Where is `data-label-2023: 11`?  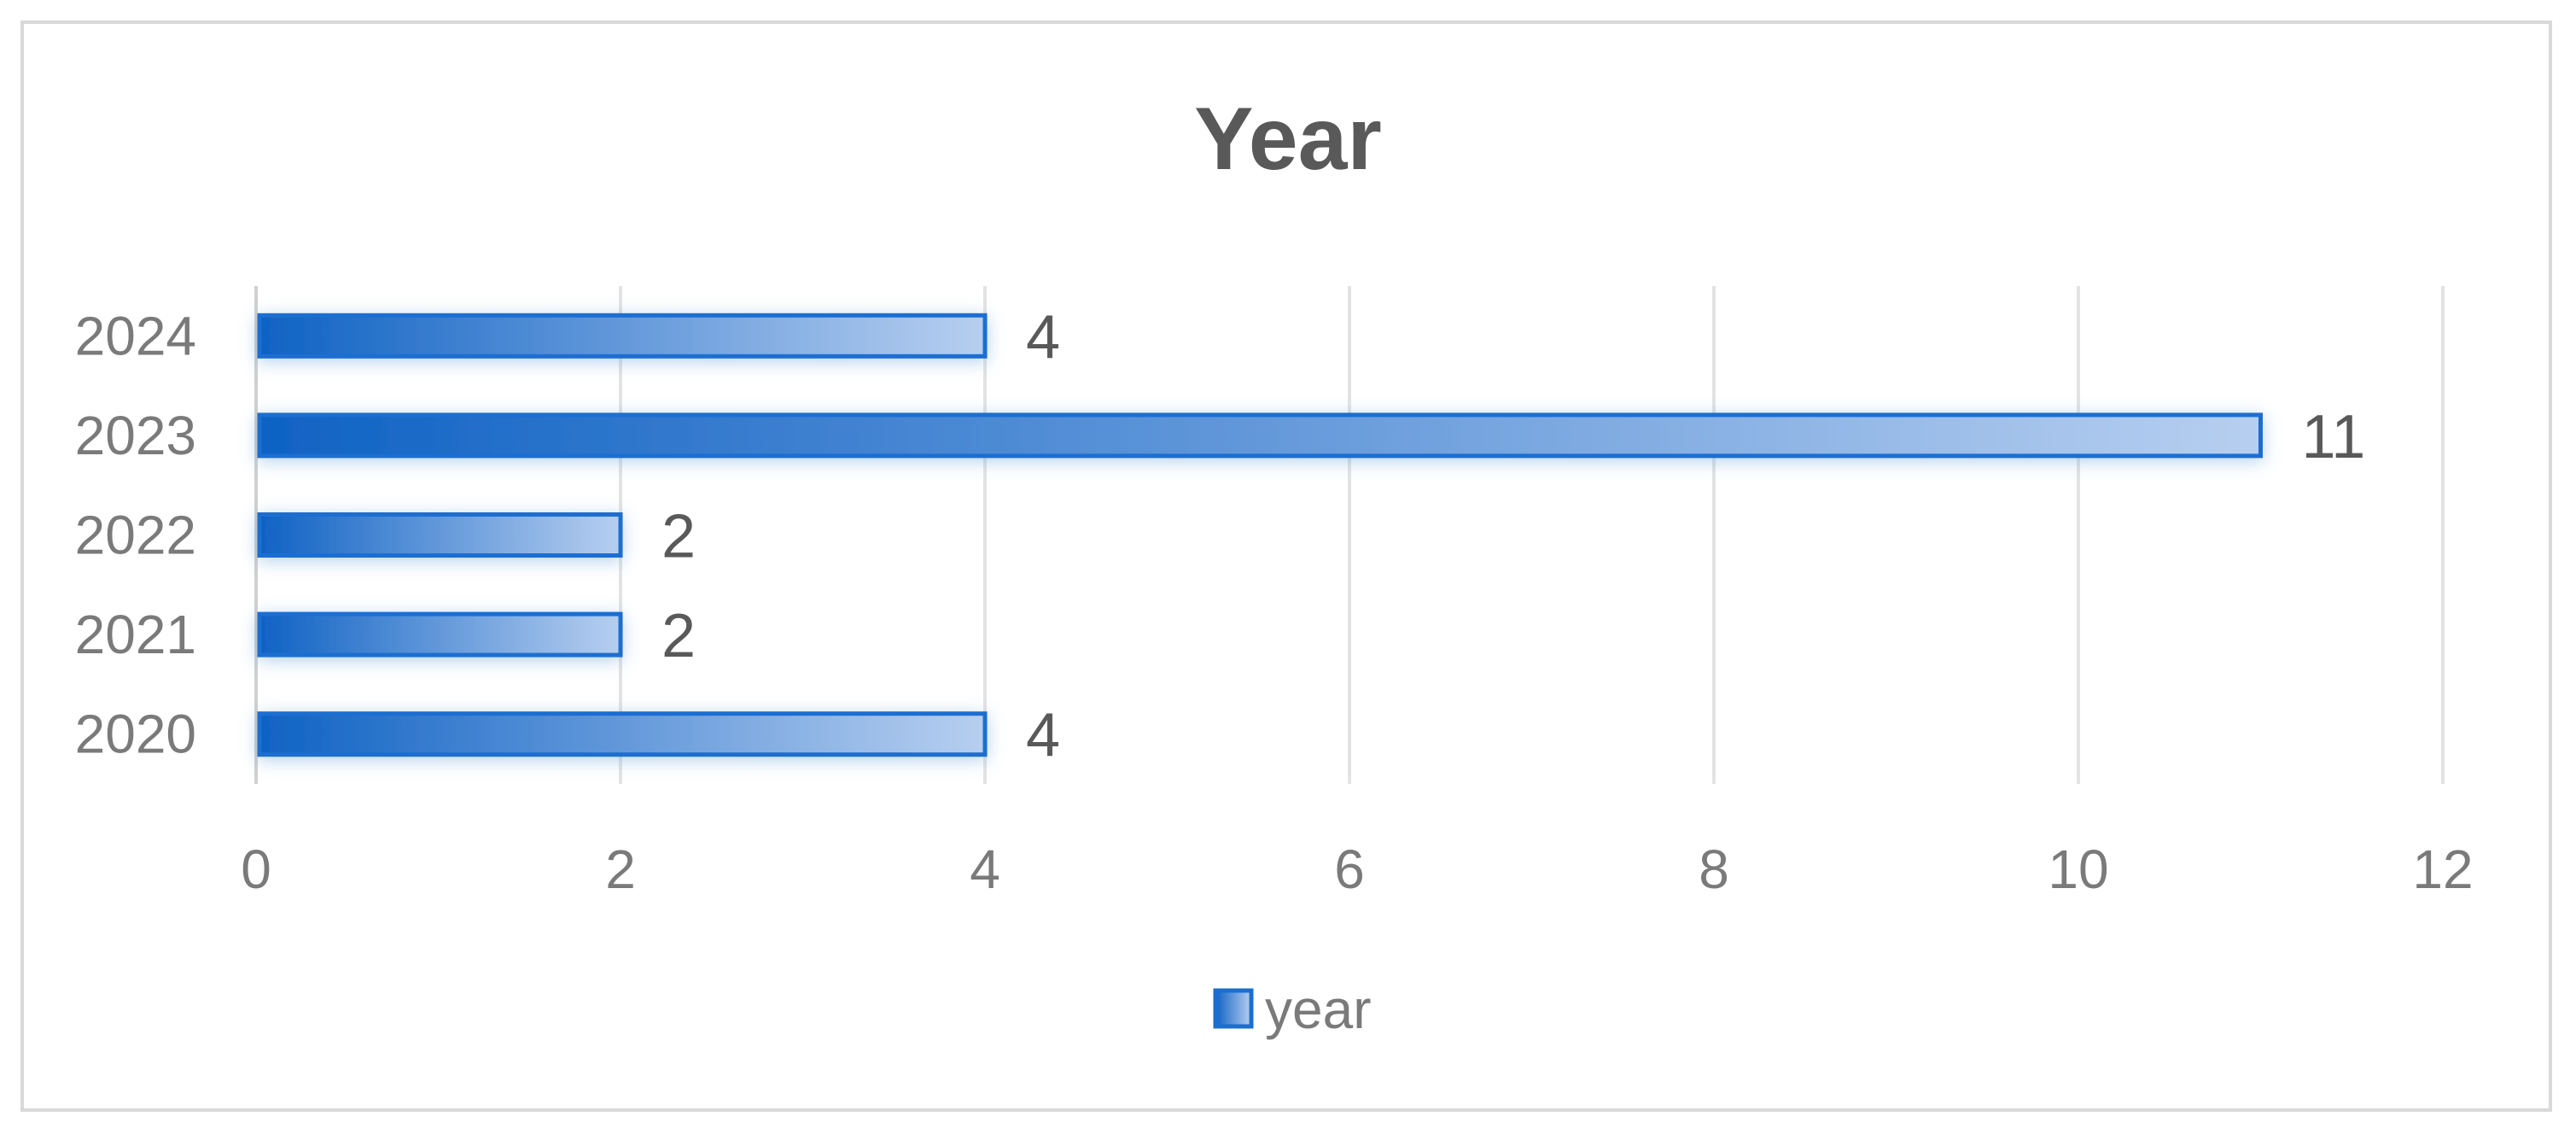
data-label-2023: 11 is located at coordinates (2334, 437).